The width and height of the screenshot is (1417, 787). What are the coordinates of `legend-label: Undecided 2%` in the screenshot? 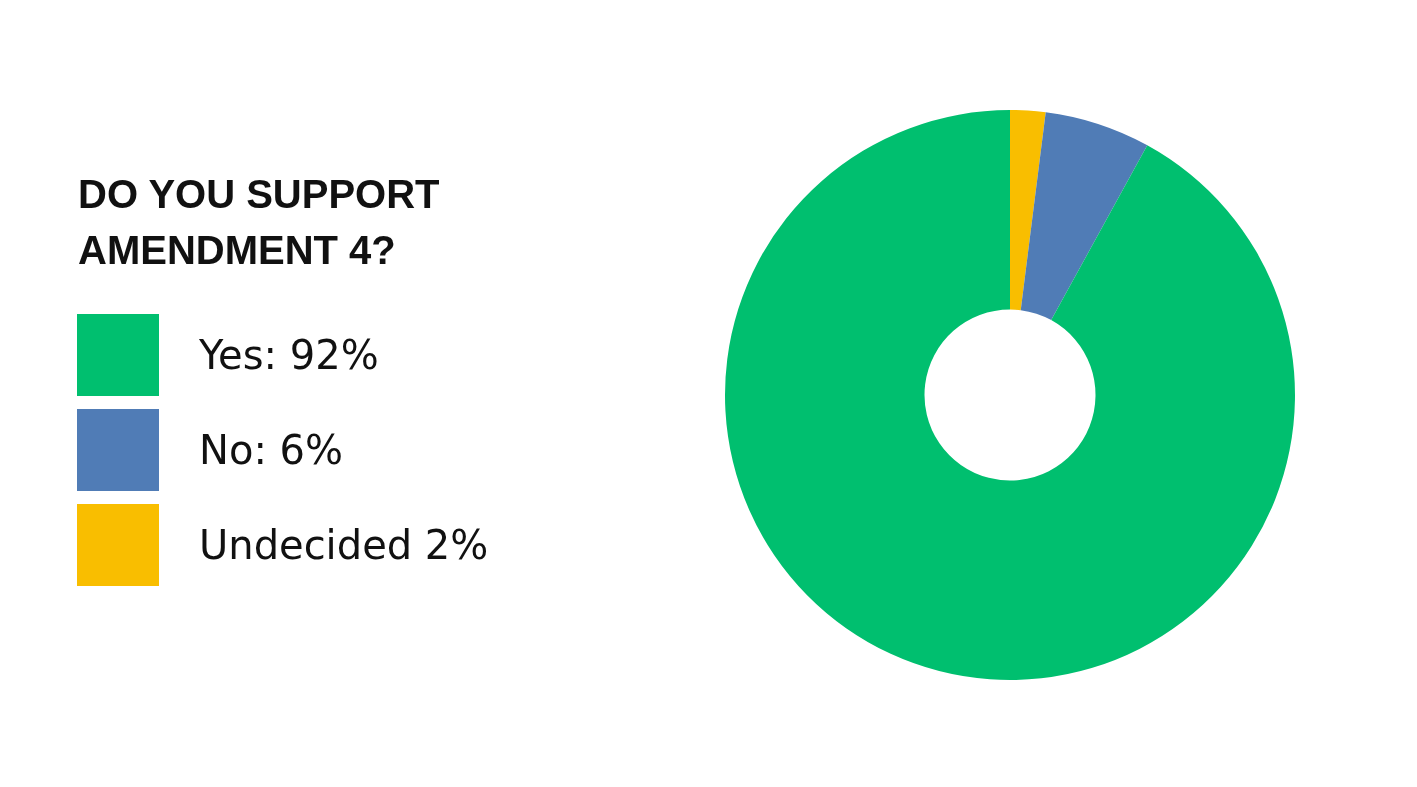 It's located at (344, 545).